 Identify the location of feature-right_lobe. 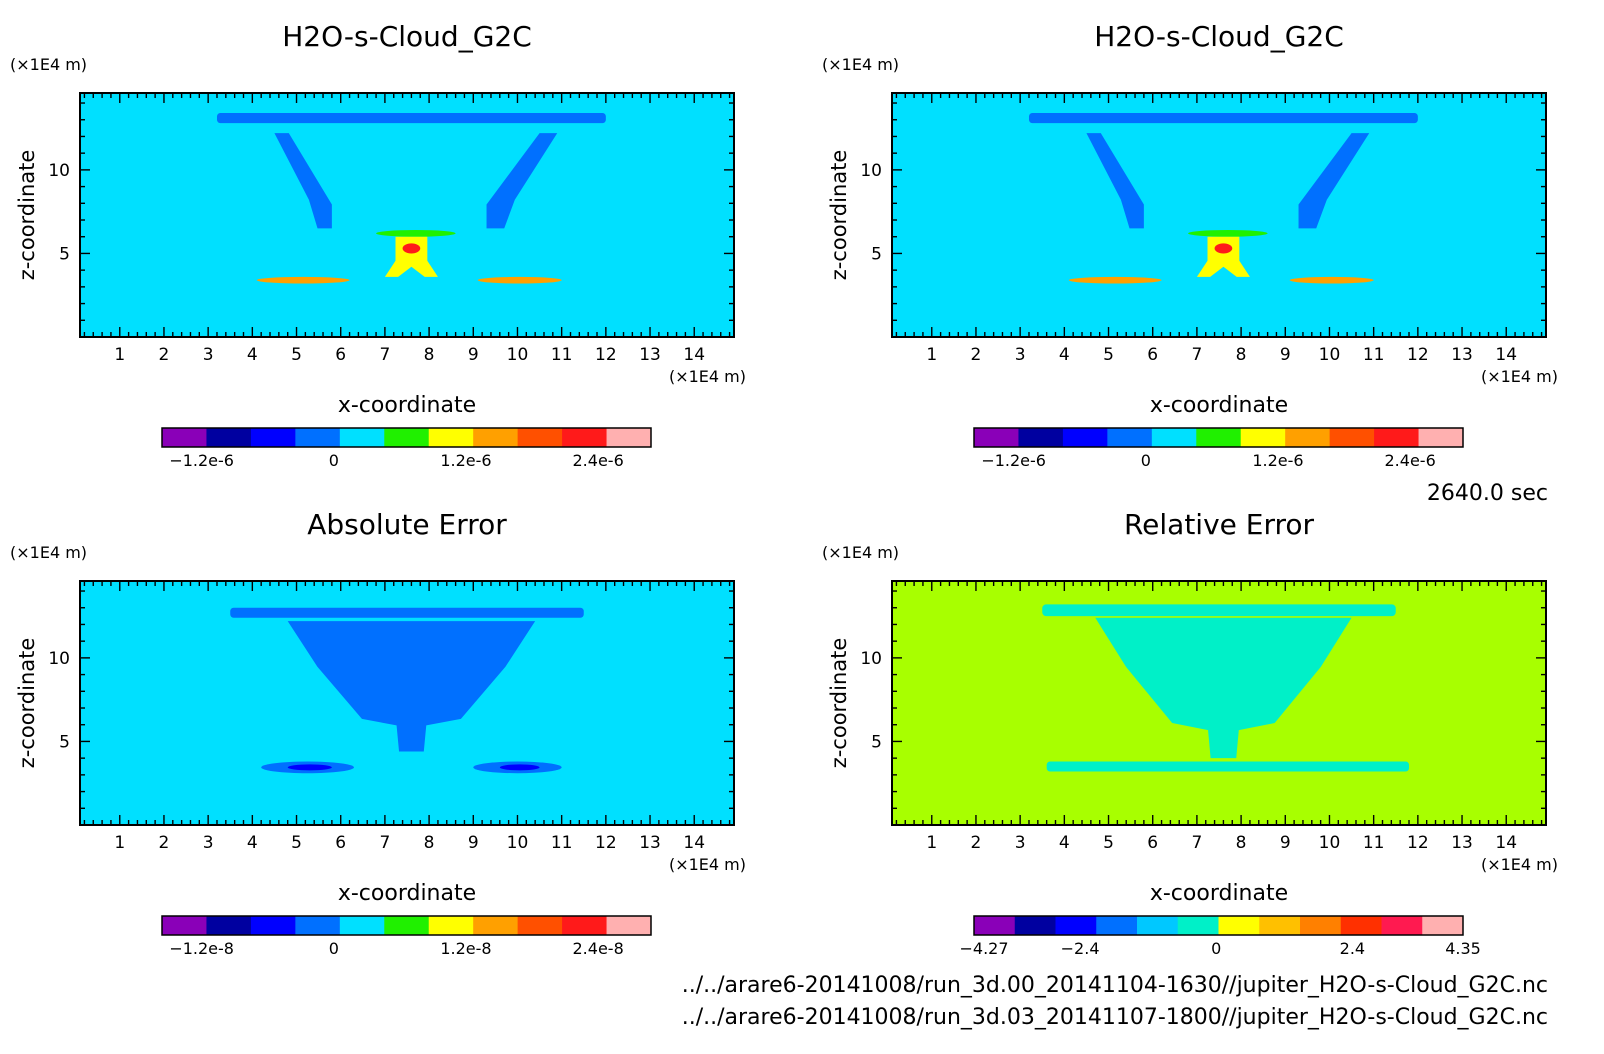
(1331, 280).